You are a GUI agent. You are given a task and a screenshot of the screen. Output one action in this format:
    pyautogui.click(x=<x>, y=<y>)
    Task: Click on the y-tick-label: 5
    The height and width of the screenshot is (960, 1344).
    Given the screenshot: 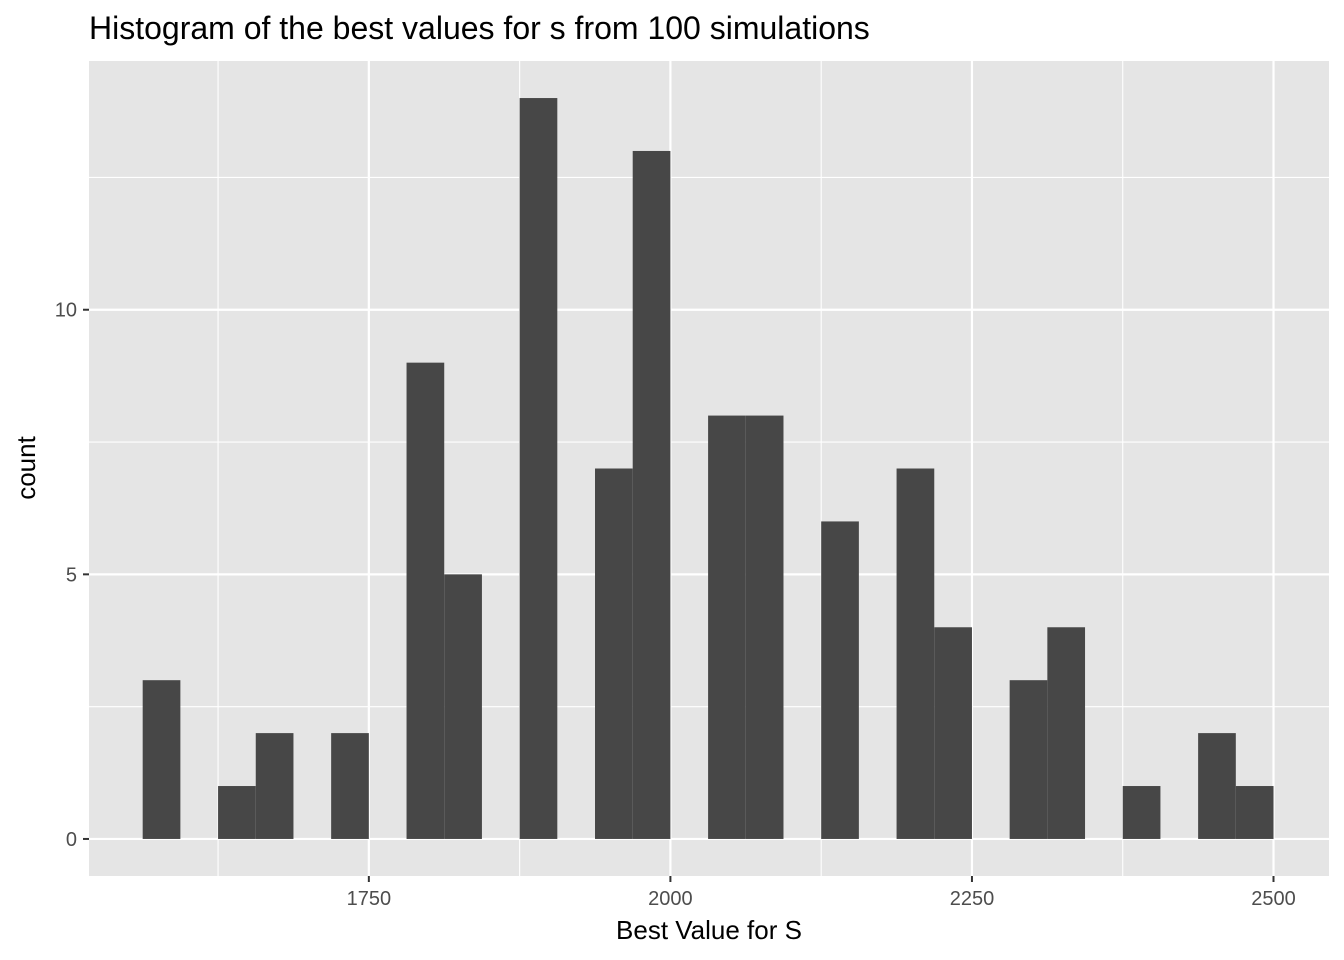 What is the action you would take?
    pyautogui.click(x=71, y=575)
    